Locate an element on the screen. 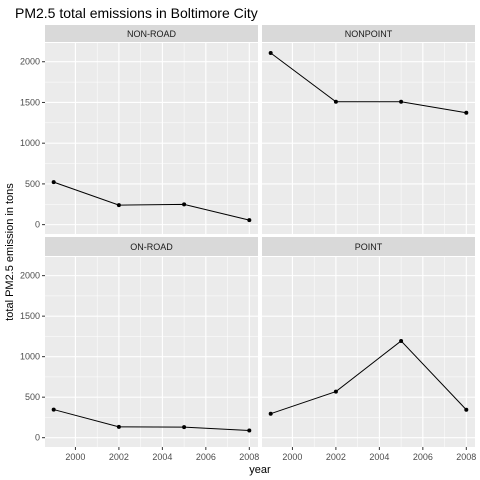 The image size is (480, 480). x-axis-title: year is located at coordinates (260, 470).